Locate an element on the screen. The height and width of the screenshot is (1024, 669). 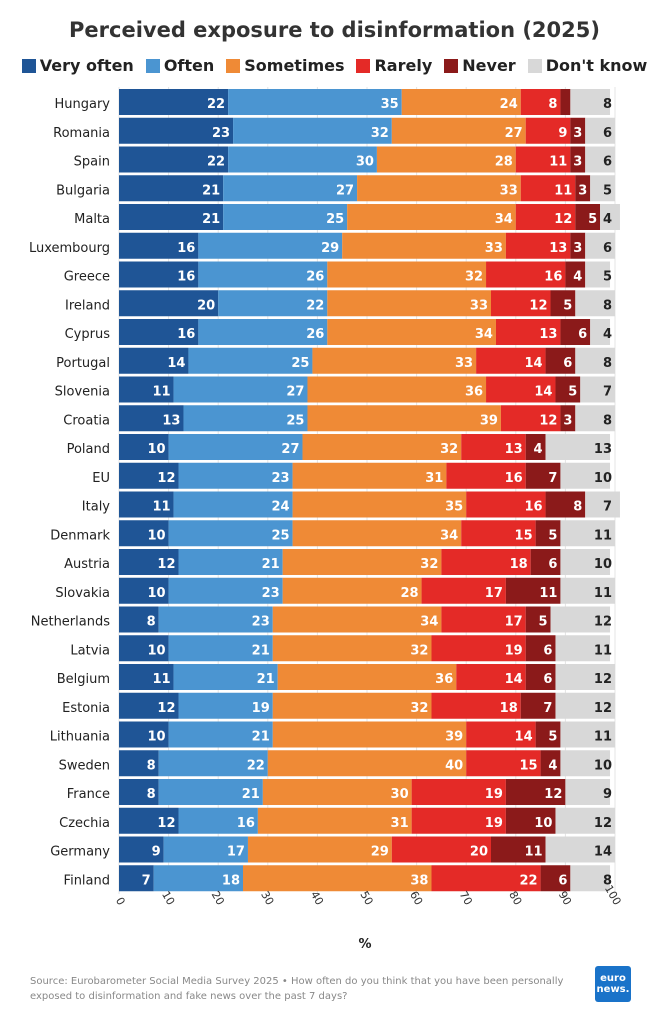
logo-line-1: euro is located at coordinates (613, 978).